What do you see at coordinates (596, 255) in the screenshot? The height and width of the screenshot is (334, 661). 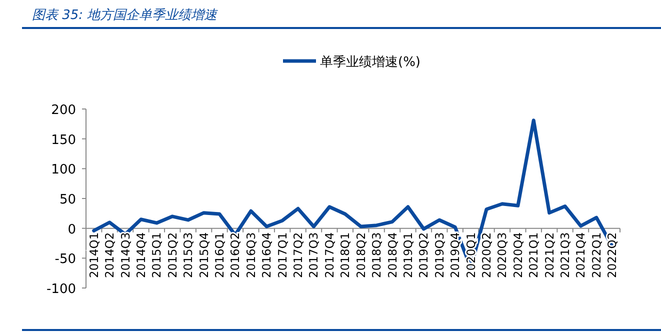 I see `x-tick-label: 2022Q1` at bounding box center [596, 255].